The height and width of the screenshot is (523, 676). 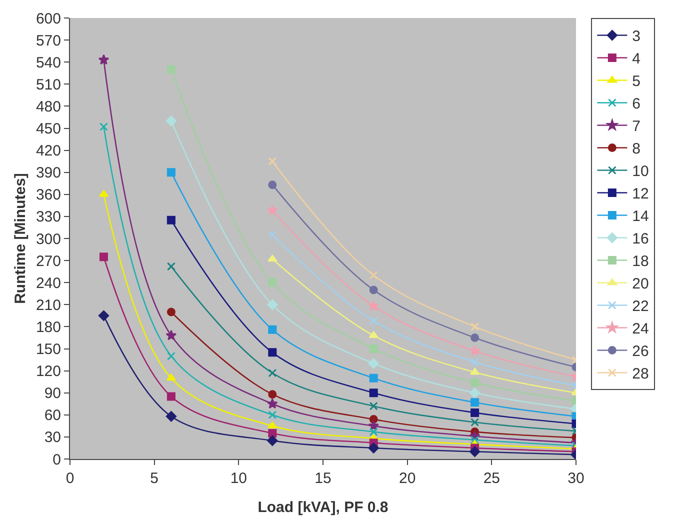 I want to click on y-tick-label: 270, so click(x=48, y=261).